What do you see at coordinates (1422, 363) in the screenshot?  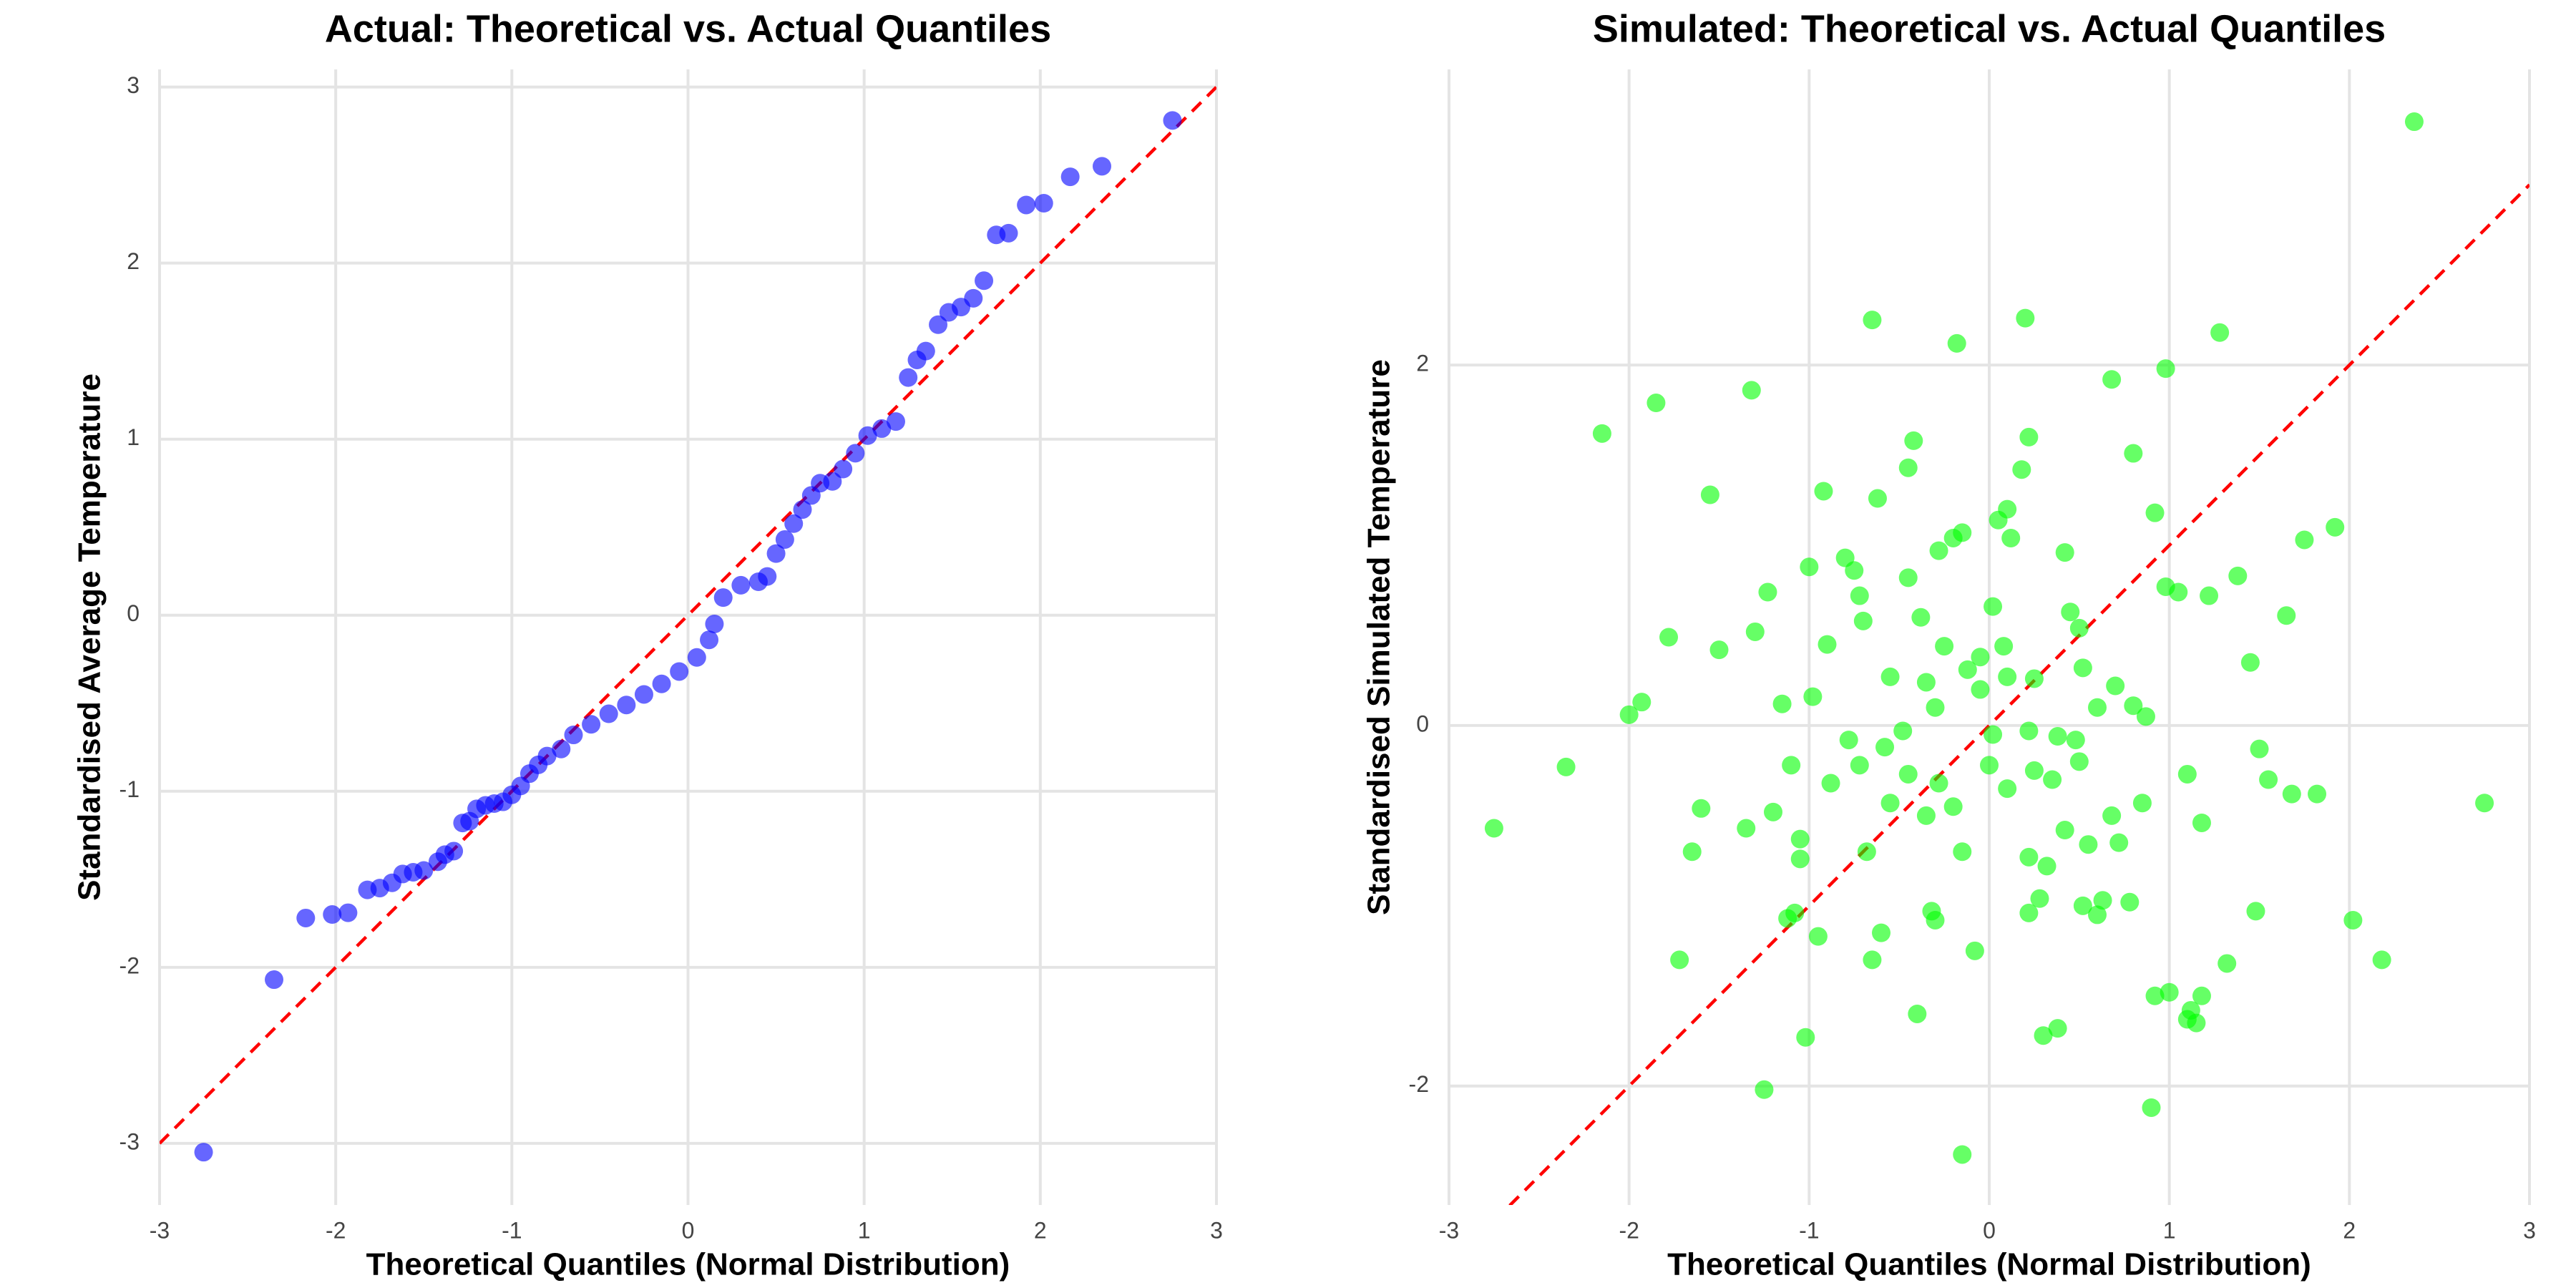 I see `y-tick-label: 2` at bounding box center [1422, 363].